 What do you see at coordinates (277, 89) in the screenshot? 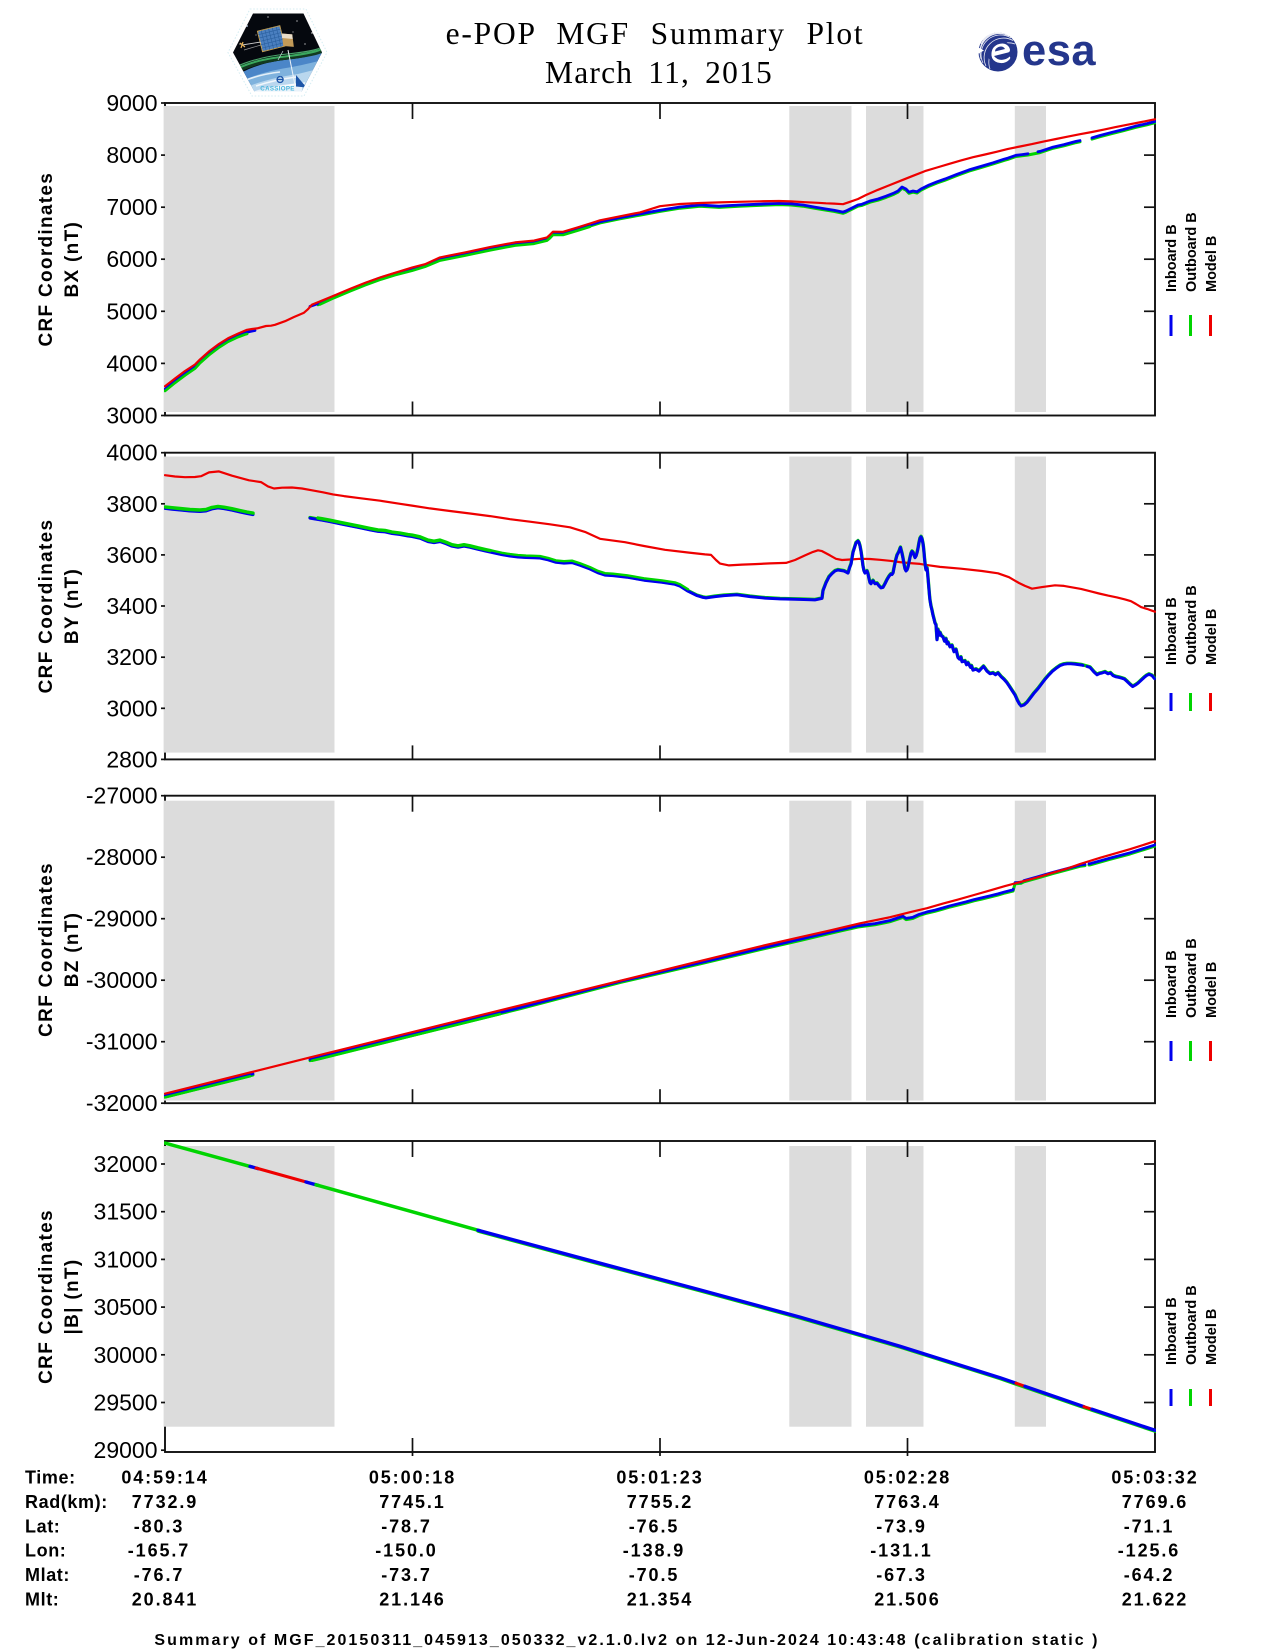
I see `svg-text: CASSIOPE` at bounding box center [277, 89].